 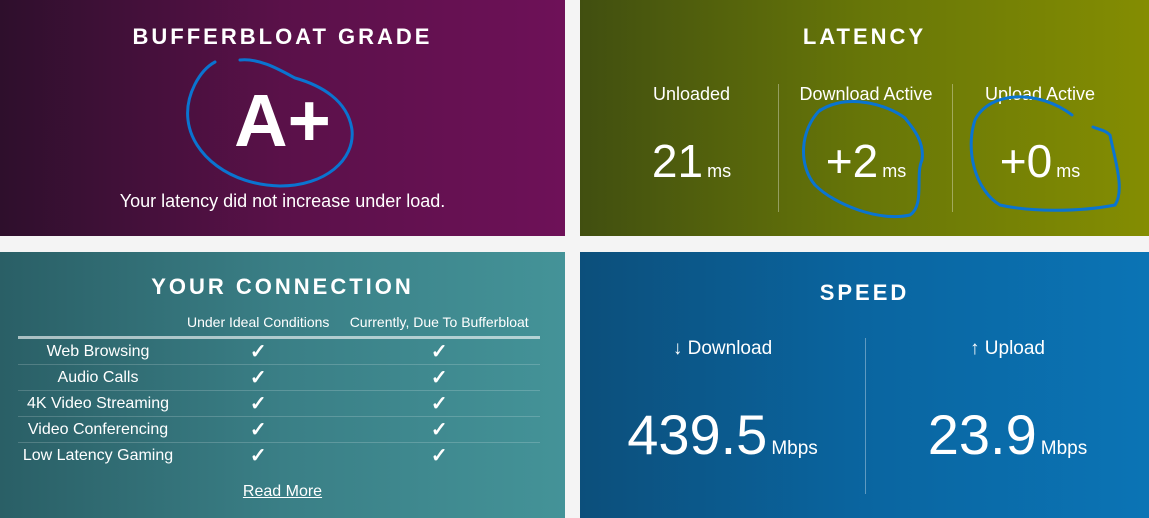 What do you see at coordinates (1040, 94) in the screenshot?
I see `latency-upload-label: Upload Active` at bounding box center [1040, 94].